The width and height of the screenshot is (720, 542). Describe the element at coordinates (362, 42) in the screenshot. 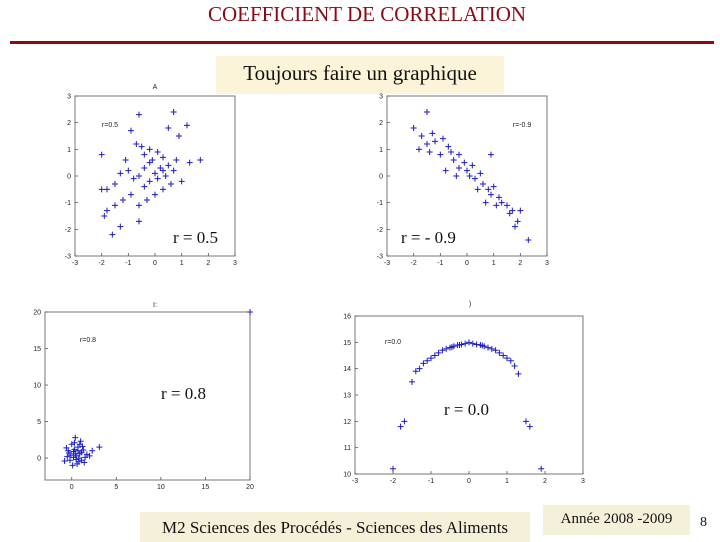

I see `title-underline` at that location.